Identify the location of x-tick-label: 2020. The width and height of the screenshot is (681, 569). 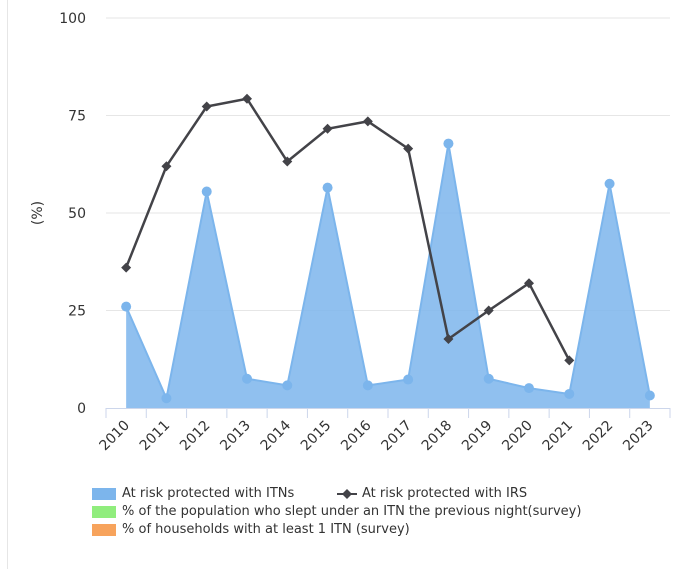
(517, 436).